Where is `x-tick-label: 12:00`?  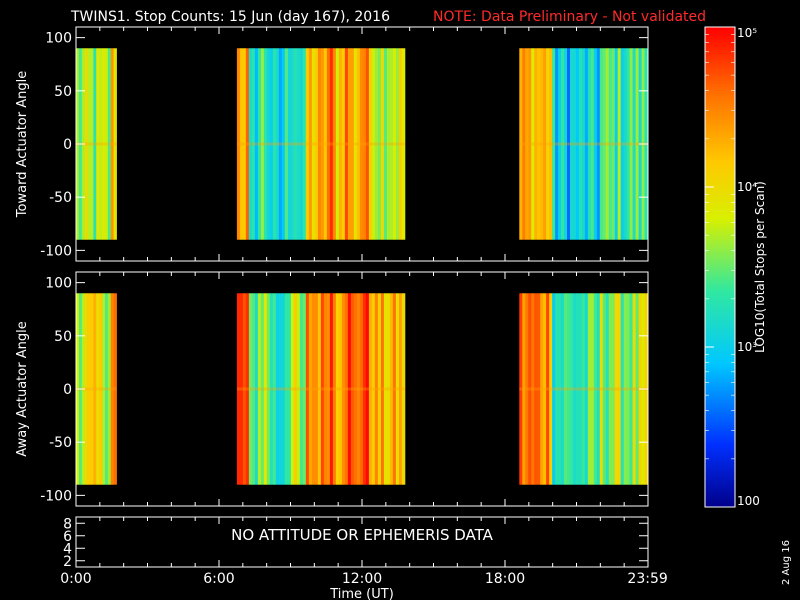 x-tick-label: 12:00 is located at coordinates (362, 579).